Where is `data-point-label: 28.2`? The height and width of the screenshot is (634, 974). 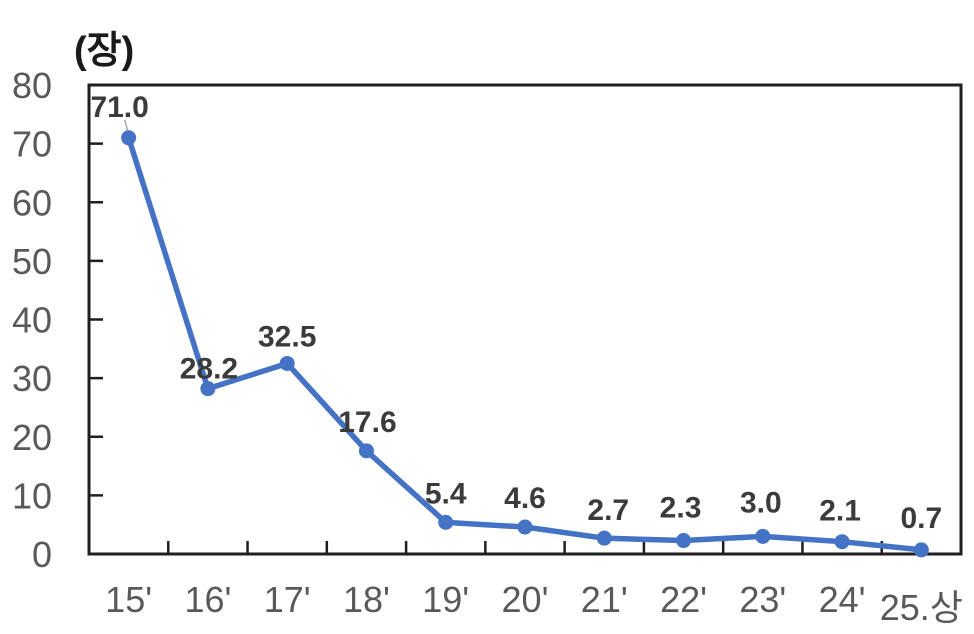 data-point-label: 28.2 is located at coordinates (209, 369).